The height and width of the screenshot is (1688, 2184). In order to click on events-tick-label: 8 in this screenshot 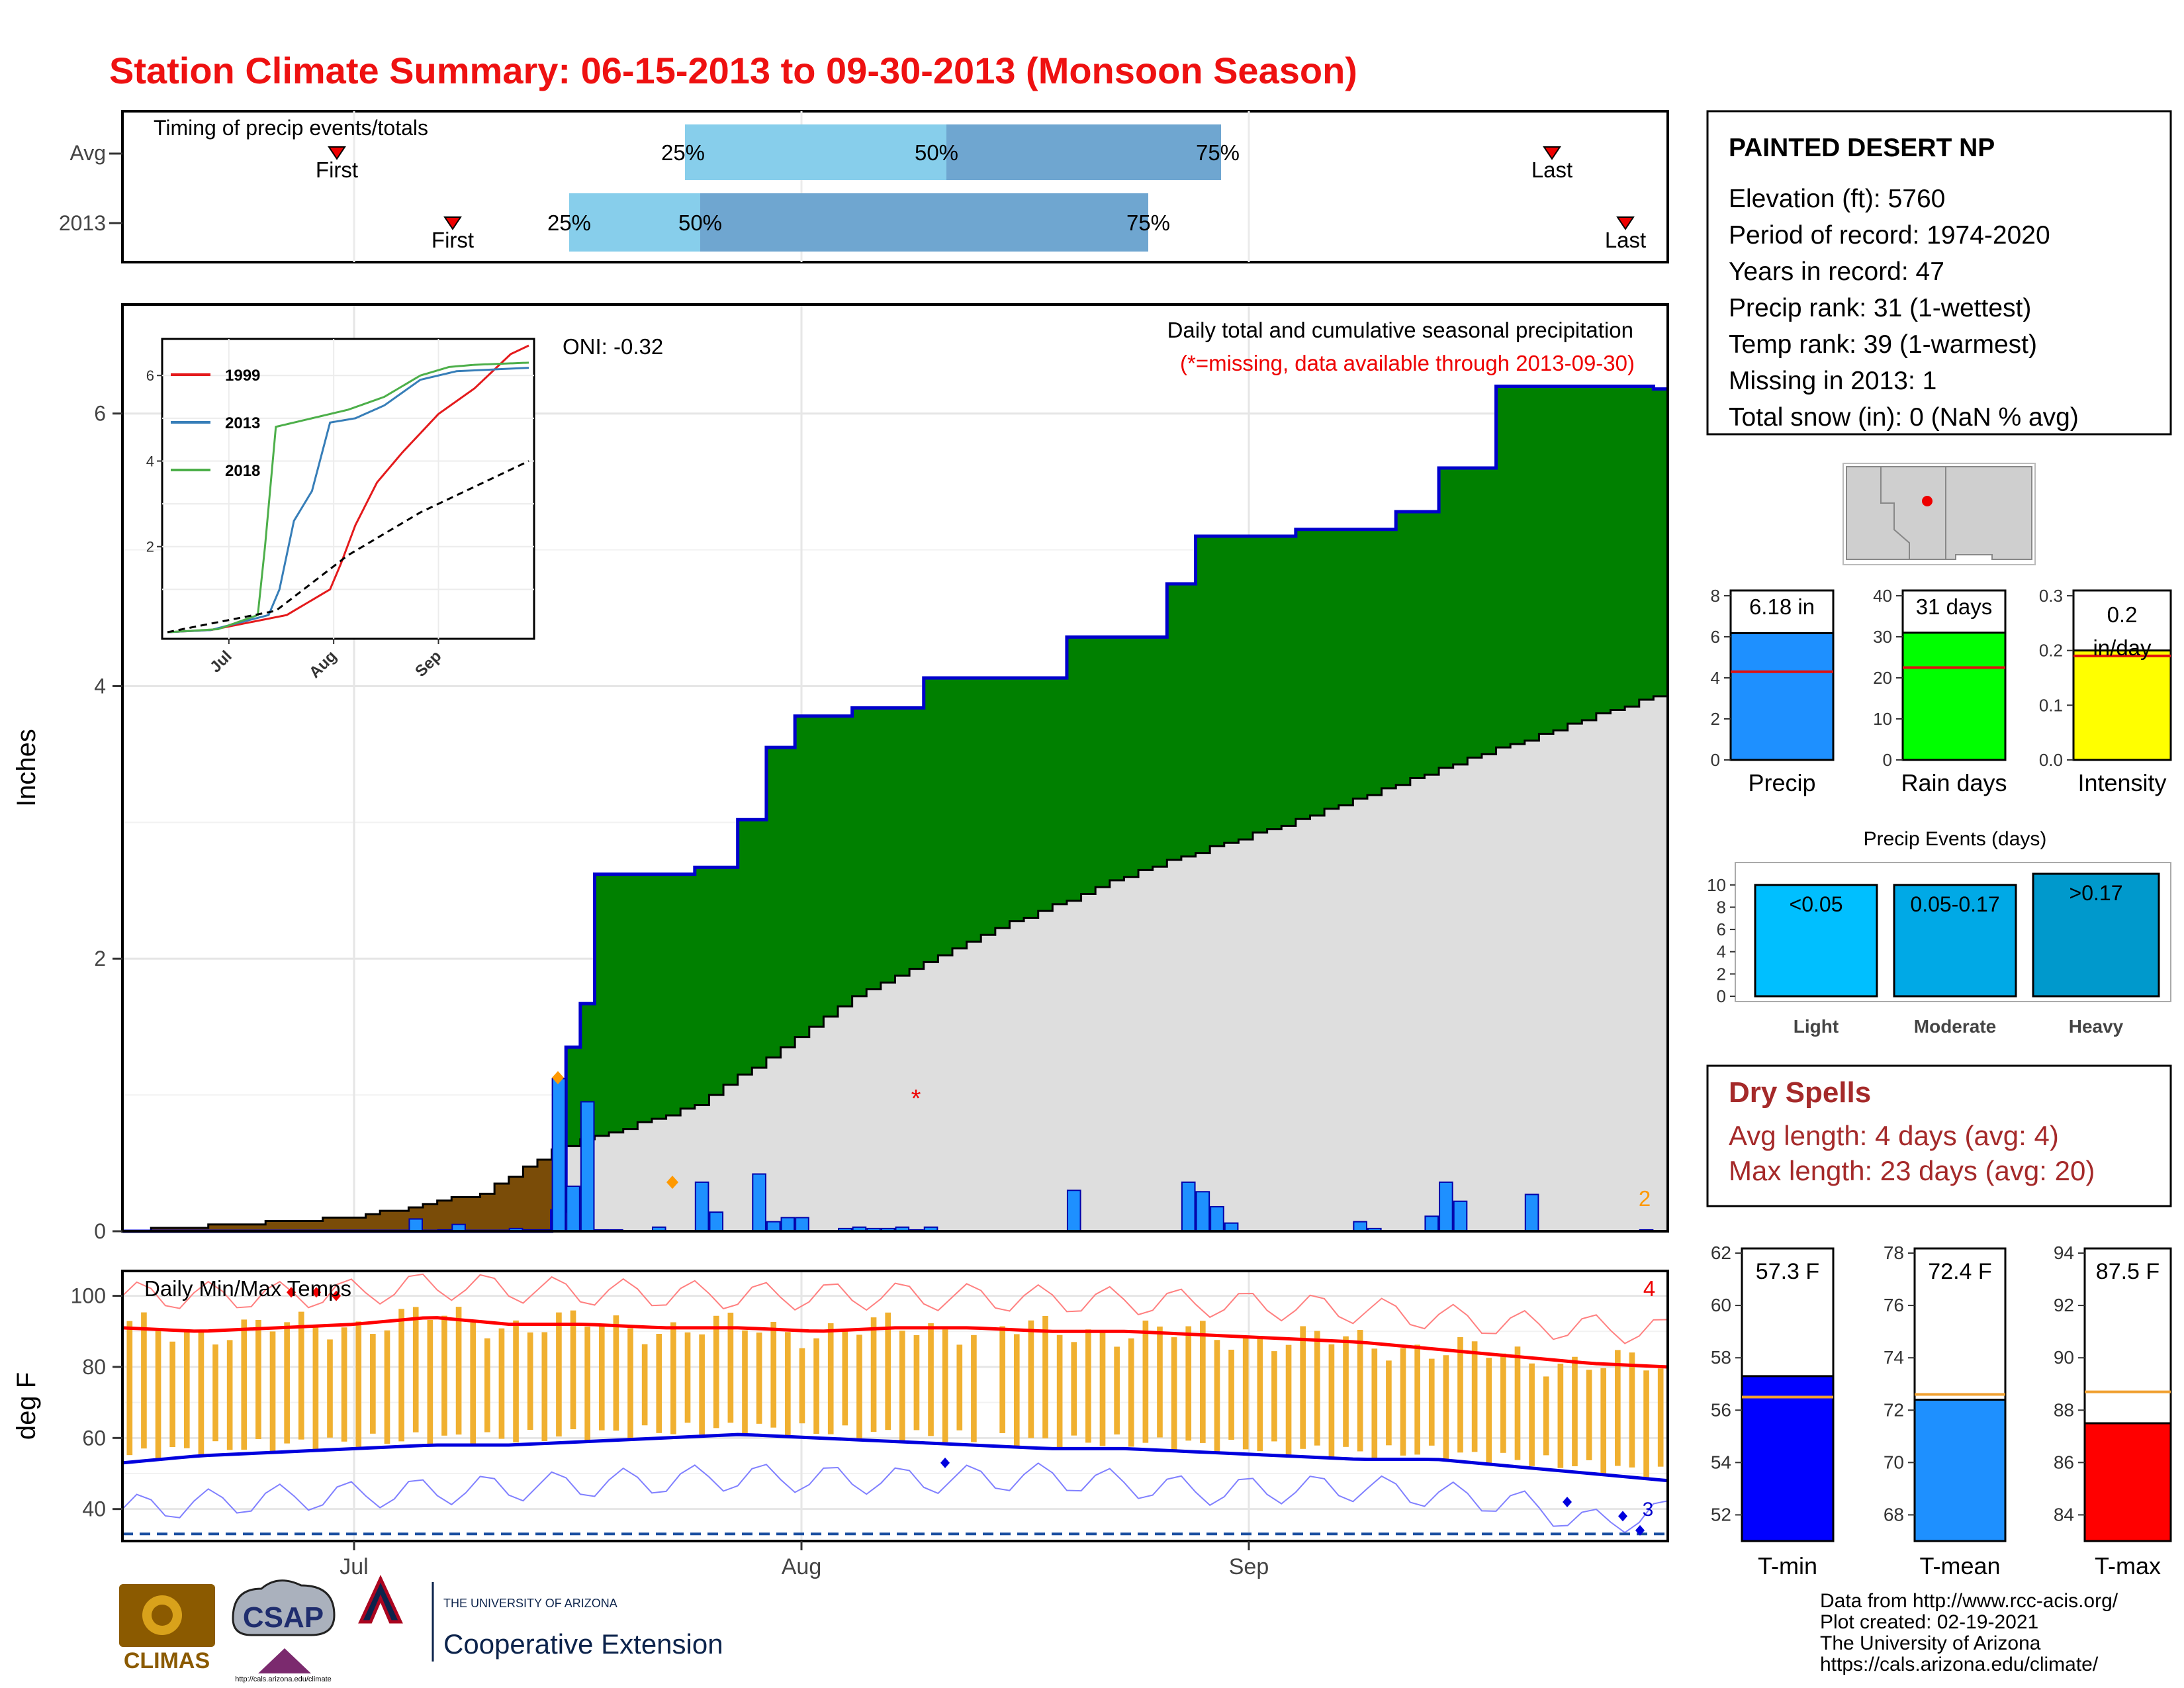, I will do `click(1721, 907)`.